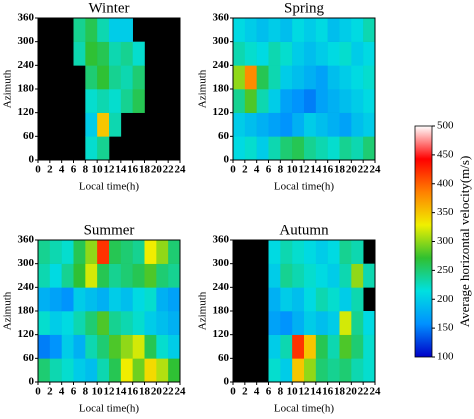 This screenshot has height=419, width=474. What do you see at coordinates (38, 392) in the screenshot?
I see `x-tick-label: 0` at bounding box center [38, 392].